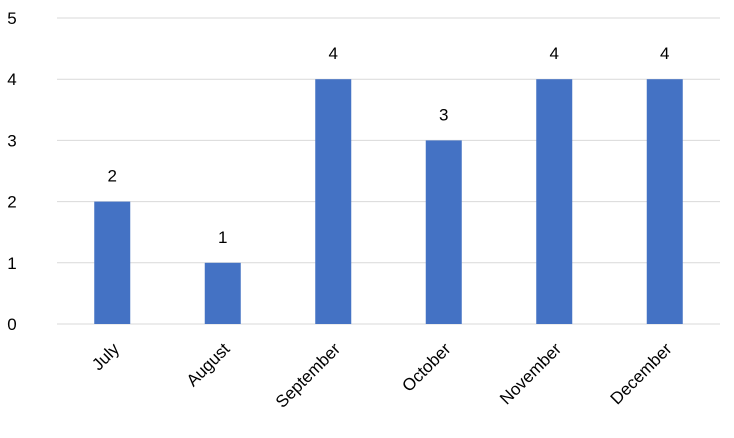 Image resolution: width=734 pixels, height=438 pixels. Describe the element at coordinates (112, 262) in the screenshot. I see `bar-july` at that location.